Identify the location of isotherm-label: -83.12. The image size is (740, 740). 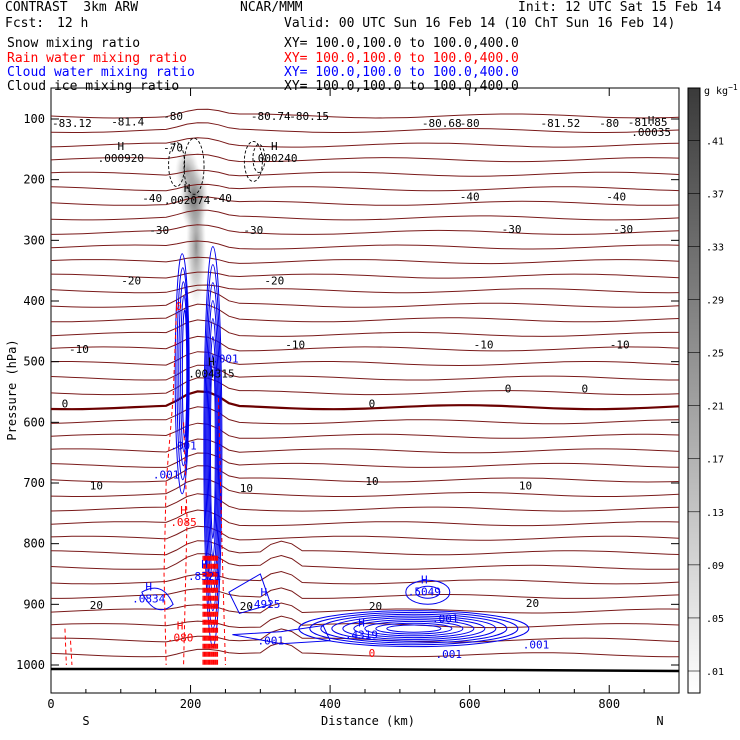
(72, 123).